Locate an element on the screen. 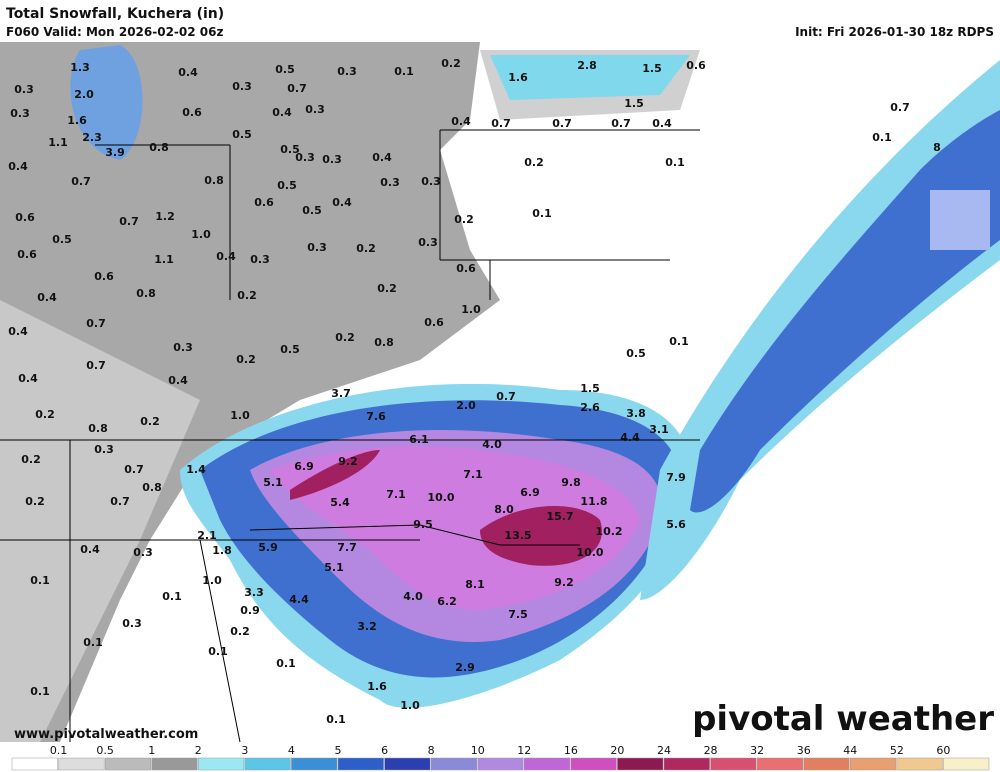 Image resolution: width=1000 pixels, height=772 pixels. legend-tick-label: 28 is located at coordinates (711, 750).